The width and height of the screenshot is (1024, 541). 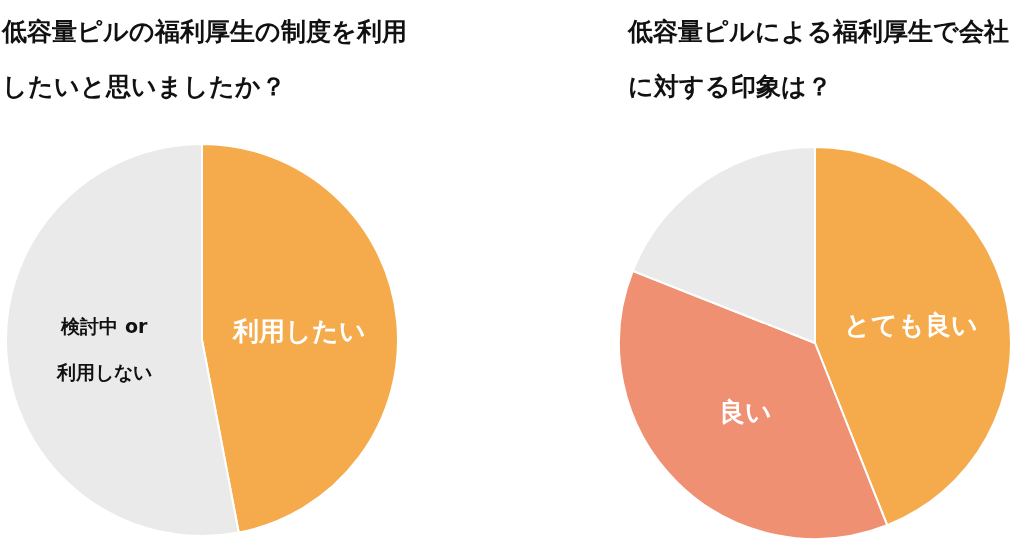 I want to click on category-label: 検討中 or 利用しない, so click(x=104, y=349).